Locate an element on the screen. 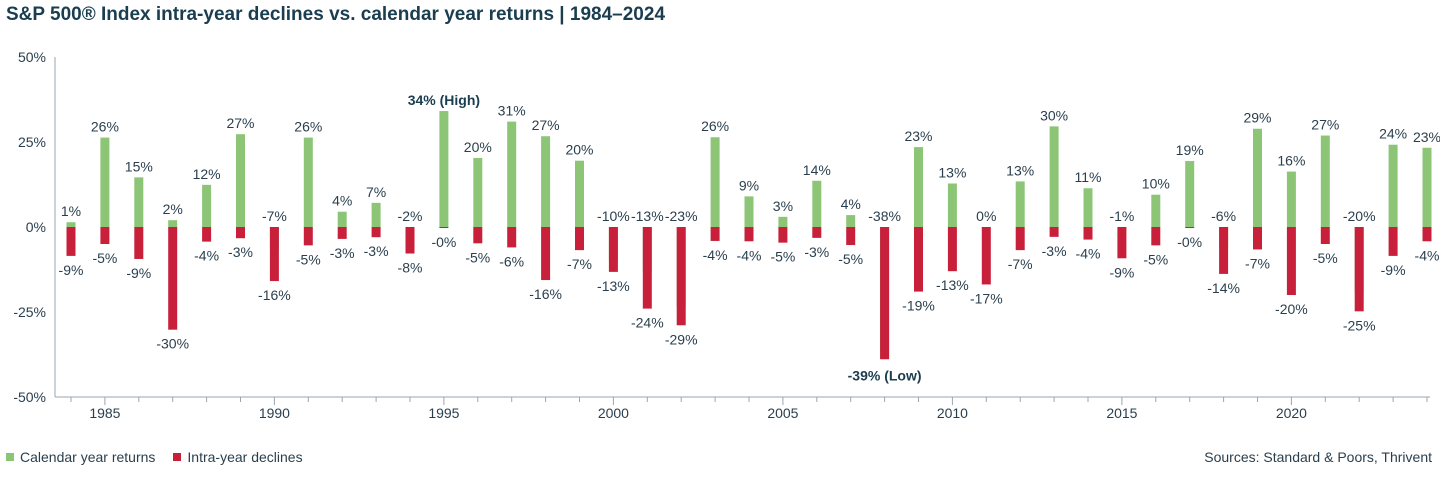  data-label-decline: -17% is located at coordinates (986, 298).